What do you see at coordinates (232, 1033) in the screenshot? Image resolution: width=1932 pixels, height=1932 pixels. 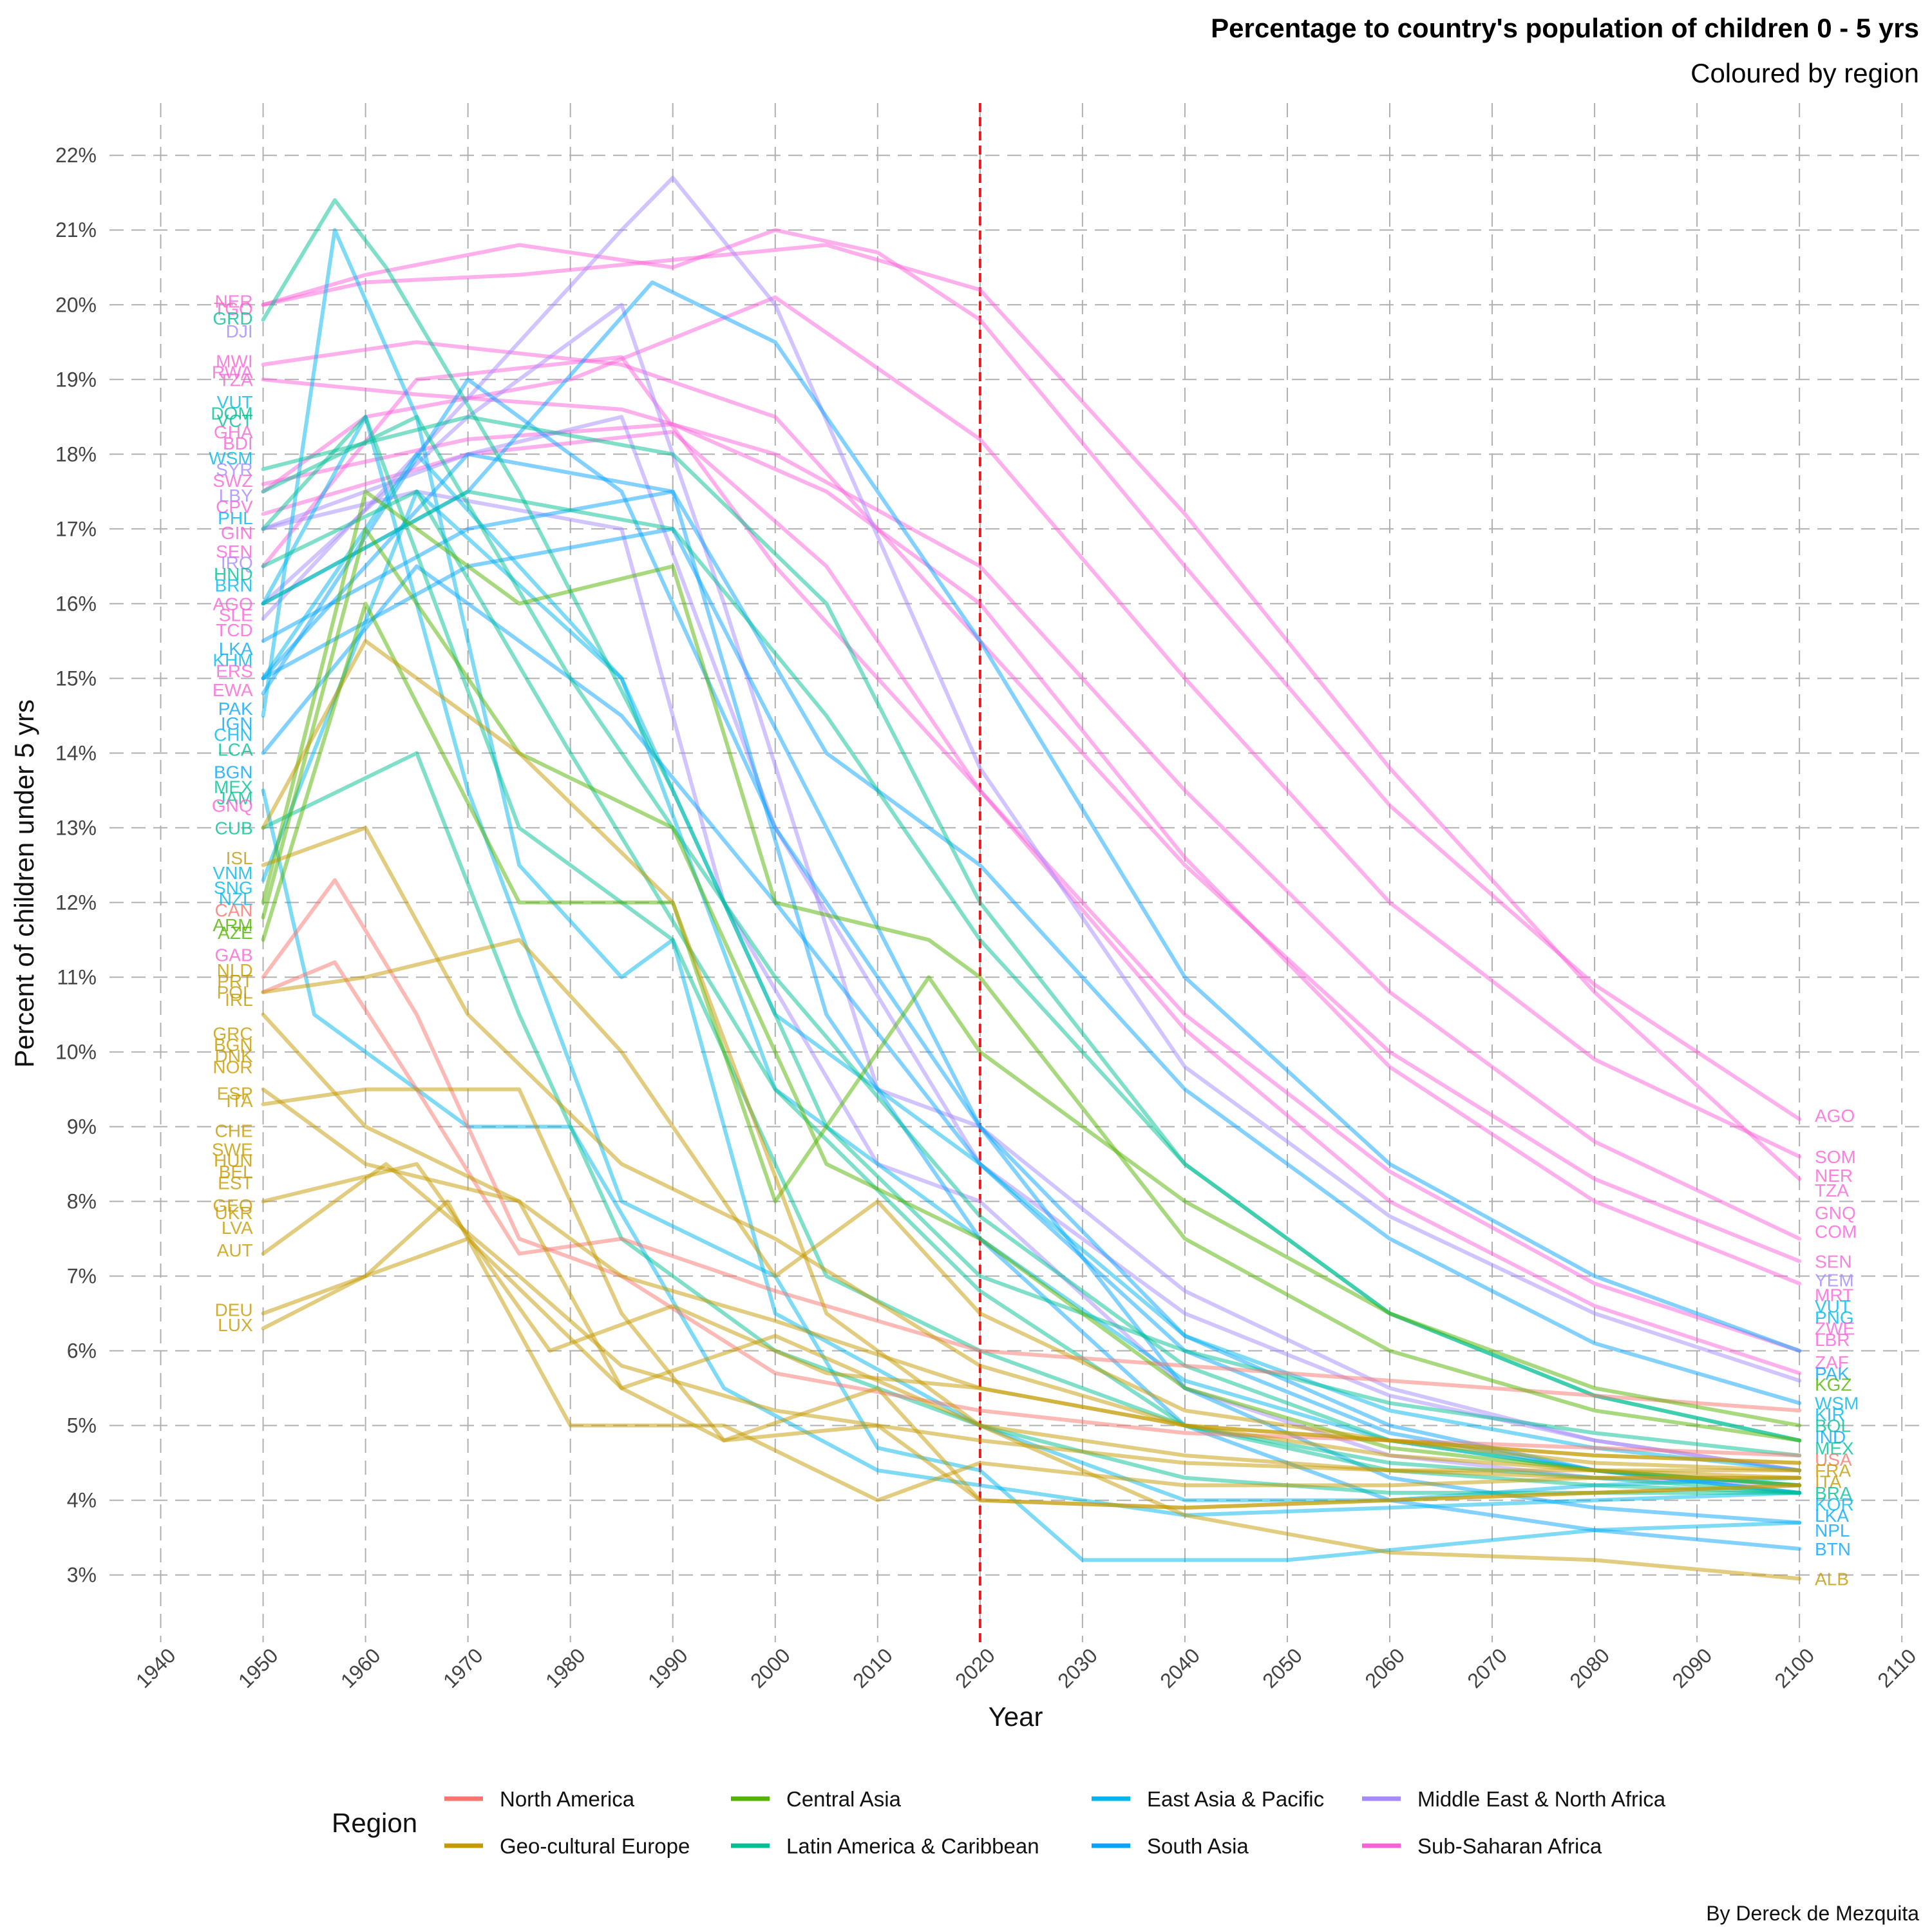 I see `left-label-grc: GRC` at bounding box center [232, 1033].